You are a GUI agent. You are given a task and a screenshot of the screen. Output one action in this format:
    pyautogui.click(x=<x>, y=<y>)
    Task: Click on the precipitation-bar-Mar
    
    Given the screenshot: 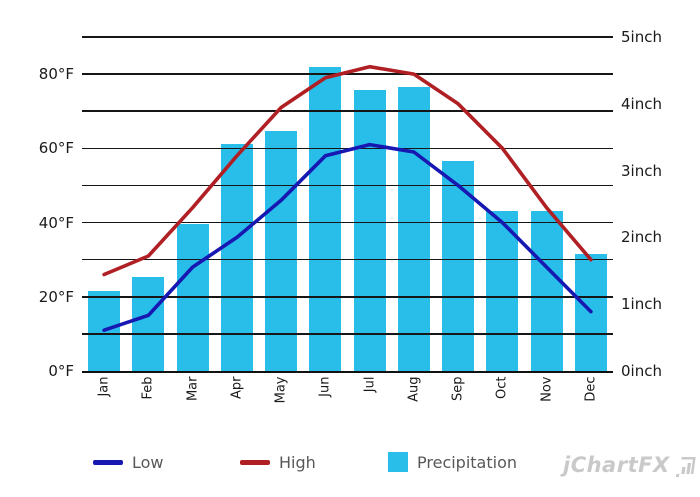 What is the action you would take?
    pyautogui.click(x=192, y=297)
    